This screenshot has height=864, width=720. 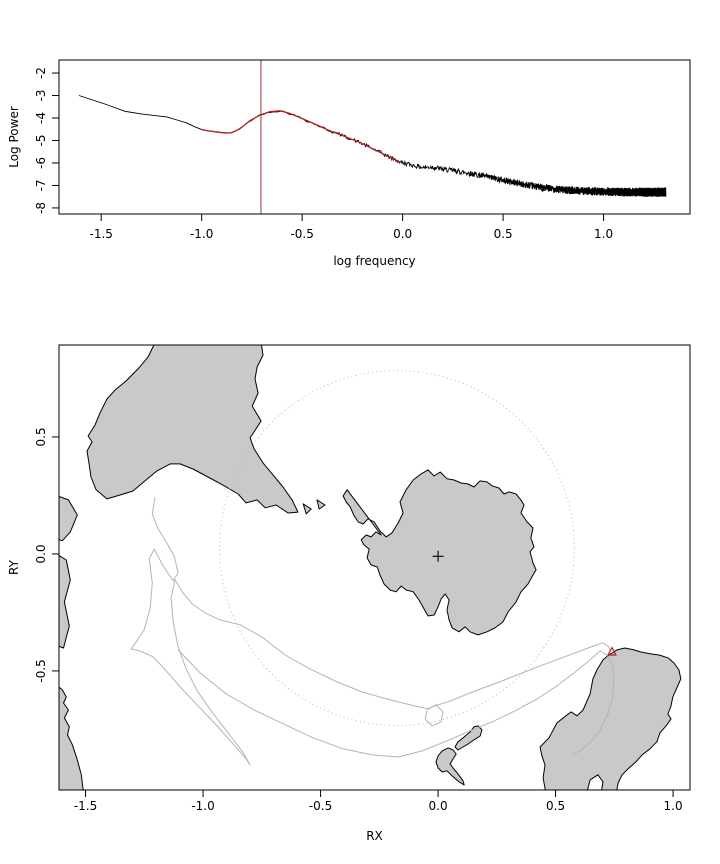 I want to click on y-tick-label: -0.5, so click(x=41, y=670).